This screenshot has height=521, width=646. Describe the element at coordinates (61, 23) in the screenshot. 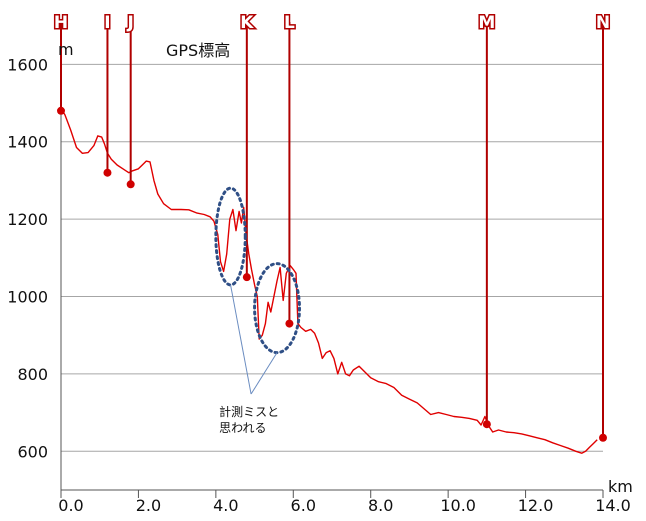

I see `waypoint-label-H: H` at that location.